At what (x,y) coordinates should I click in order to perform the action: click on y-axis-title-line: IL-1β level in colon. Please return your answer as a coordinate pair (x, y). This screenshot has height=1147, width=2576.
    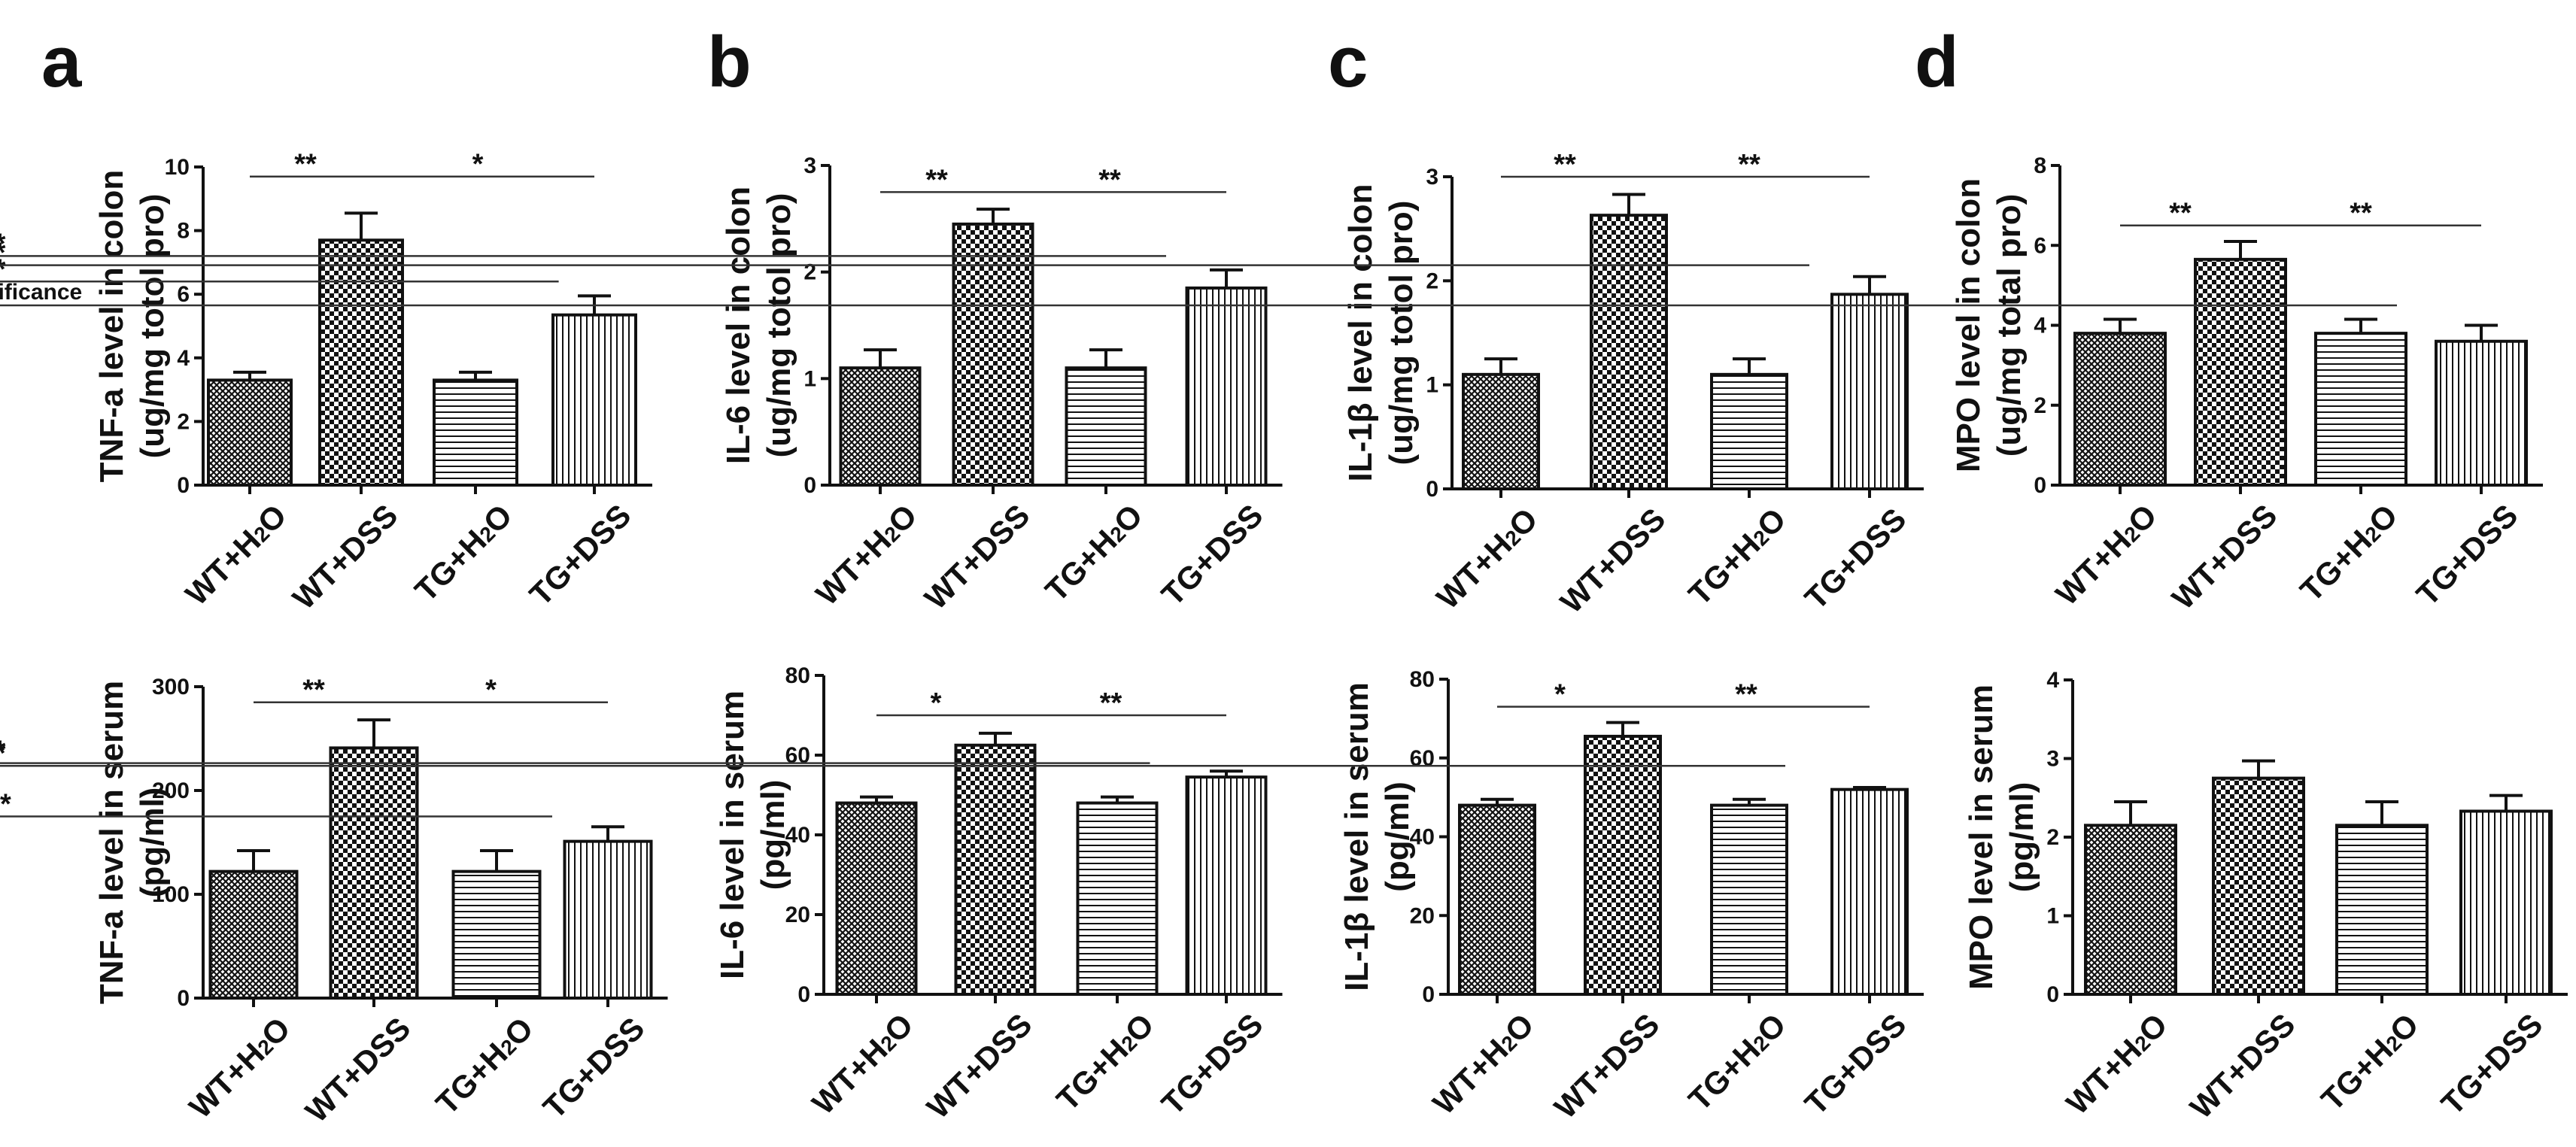
    Looking at the image, I should click on (1361, 333).